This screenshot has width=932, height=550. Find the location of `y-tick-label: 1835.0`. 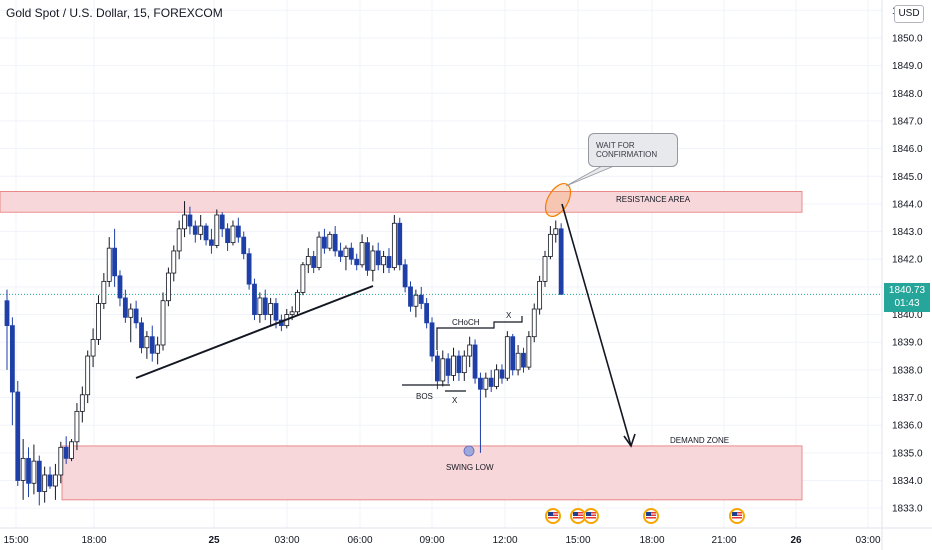

y-tick-label: 1835.0 is located at coordinates (907, 453).